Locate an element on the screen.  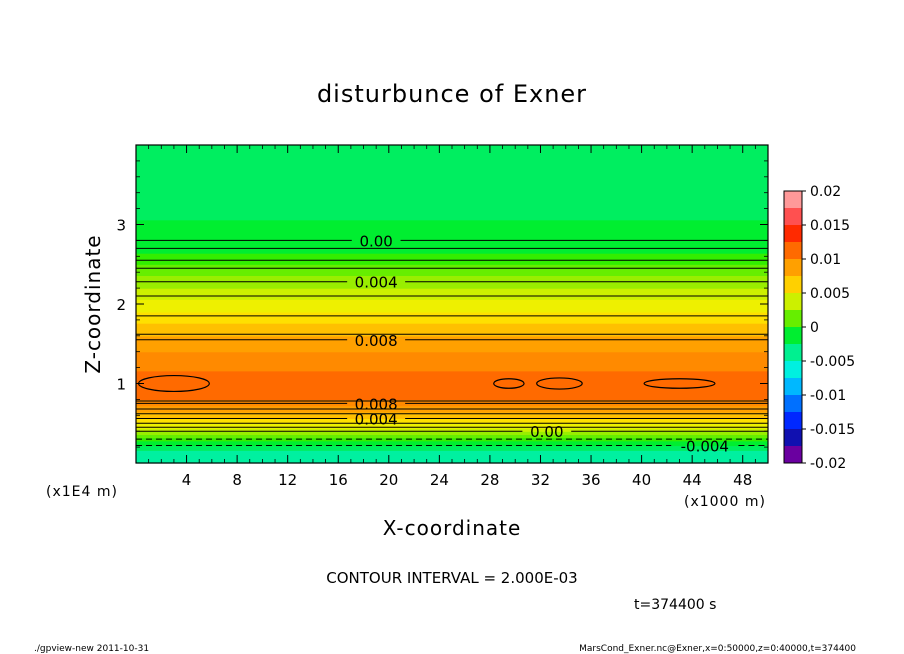
colorbar-tick-label: 0.02 is located at coordinates (825, 192).